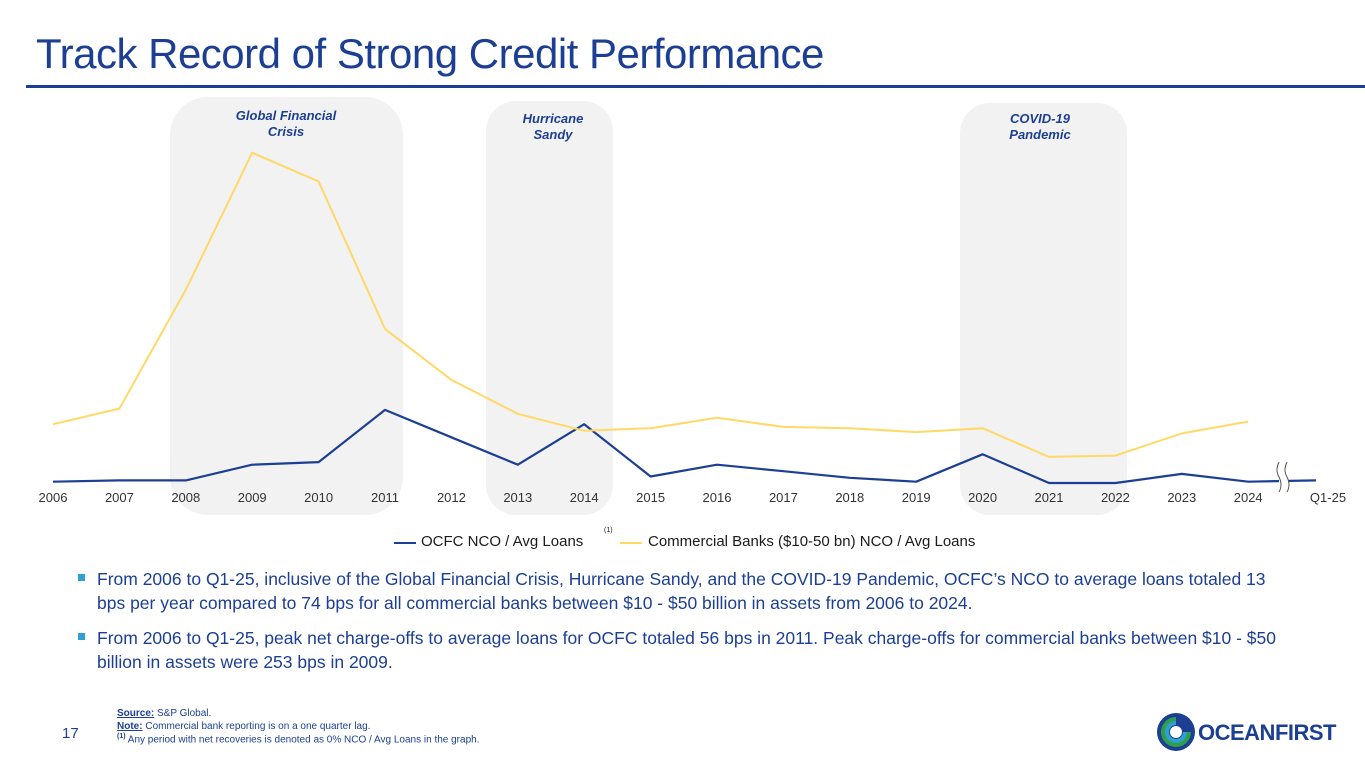  What do you see at coordinates (298, 714) in the screenshot?
I see `footnote-source: Source: S&P Global.` at bounding box center [298, 714].